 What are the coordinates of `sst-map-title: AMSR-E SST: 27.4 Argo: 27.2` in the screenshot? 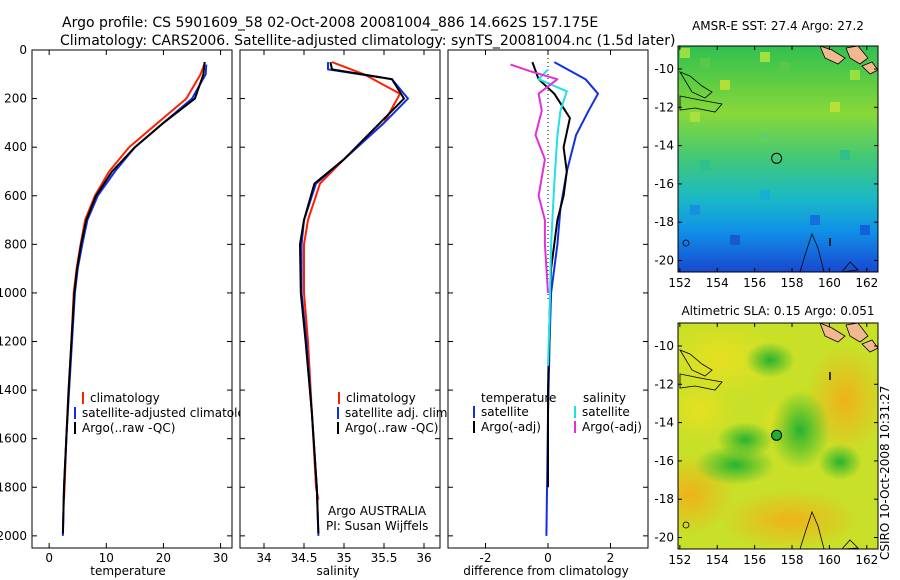 It's located at (778, 26).